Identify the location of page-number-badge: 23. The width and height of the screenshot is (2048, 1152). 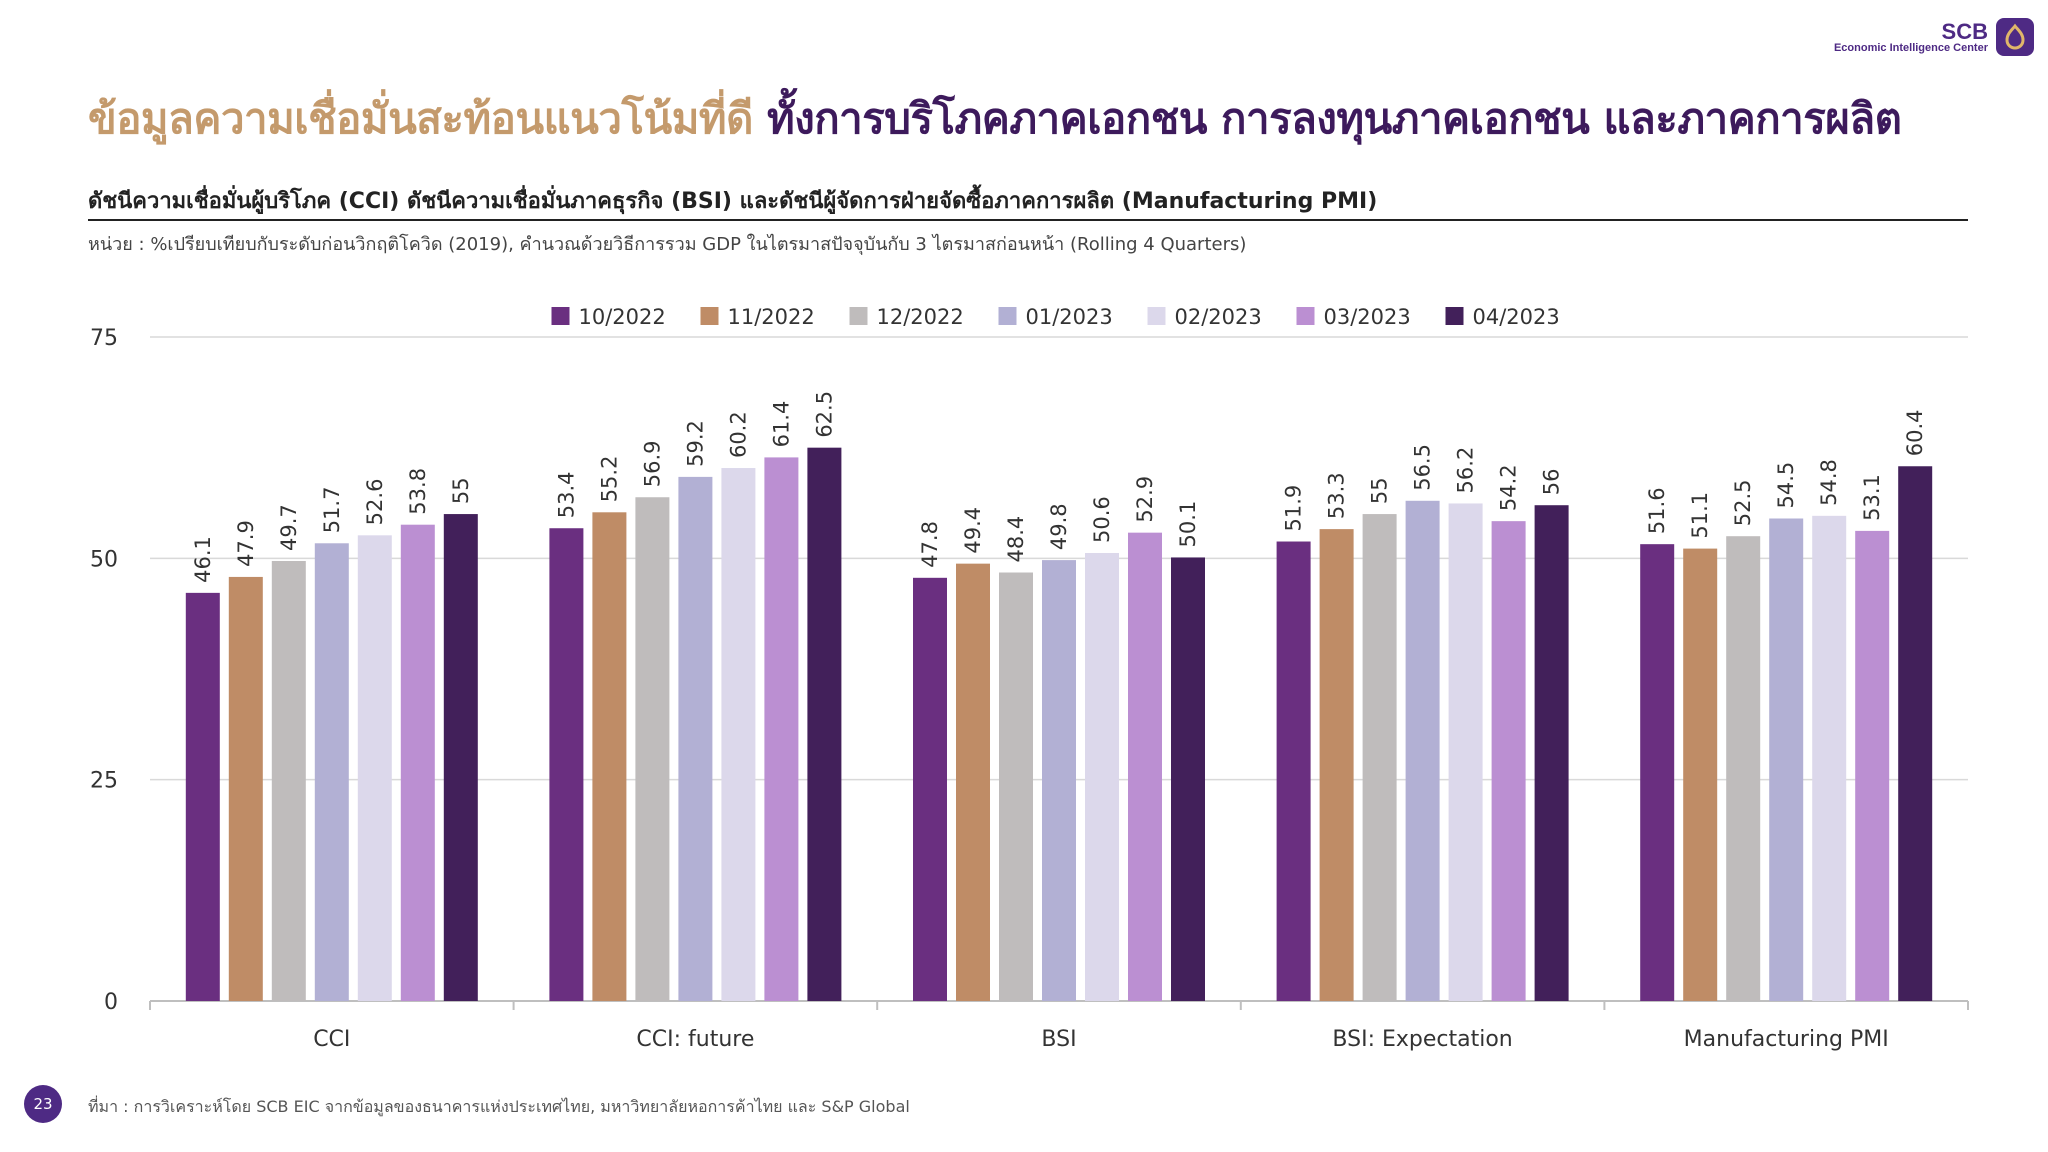
(43, 1104).